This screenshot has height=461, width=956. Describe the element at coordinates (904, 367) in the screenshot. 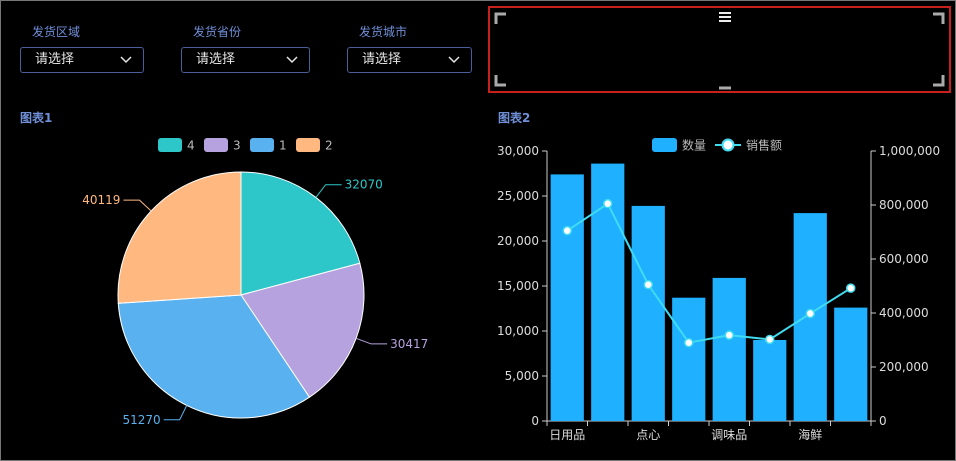

I see `y-tick-label-right: 200,000` at that location.